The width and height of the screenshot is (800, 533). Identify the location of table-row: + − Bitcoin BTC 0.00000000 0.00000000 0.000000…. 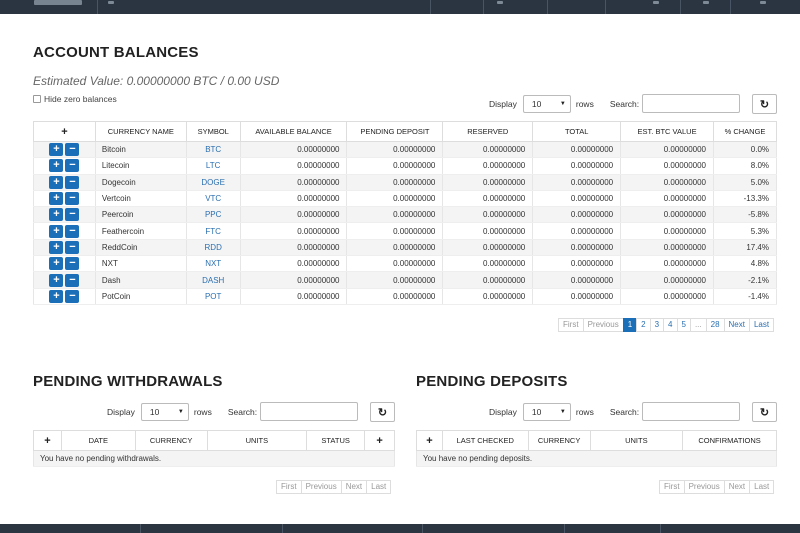
(405, 150).